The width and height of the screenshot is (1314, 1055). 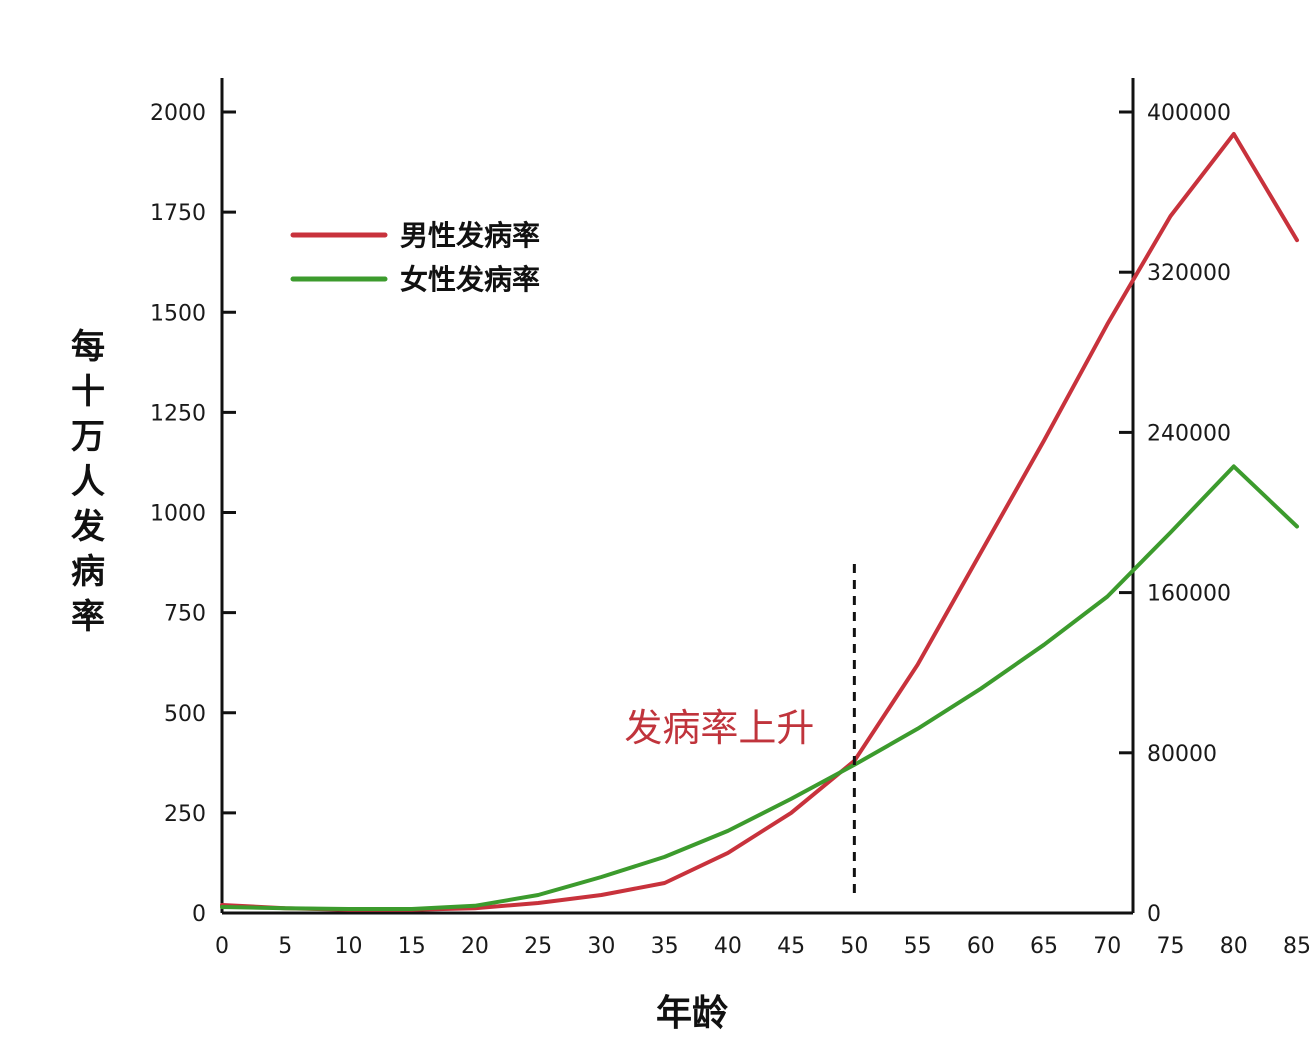 I want to click on overlays: 发病率上升, so click(x=740, y=726).